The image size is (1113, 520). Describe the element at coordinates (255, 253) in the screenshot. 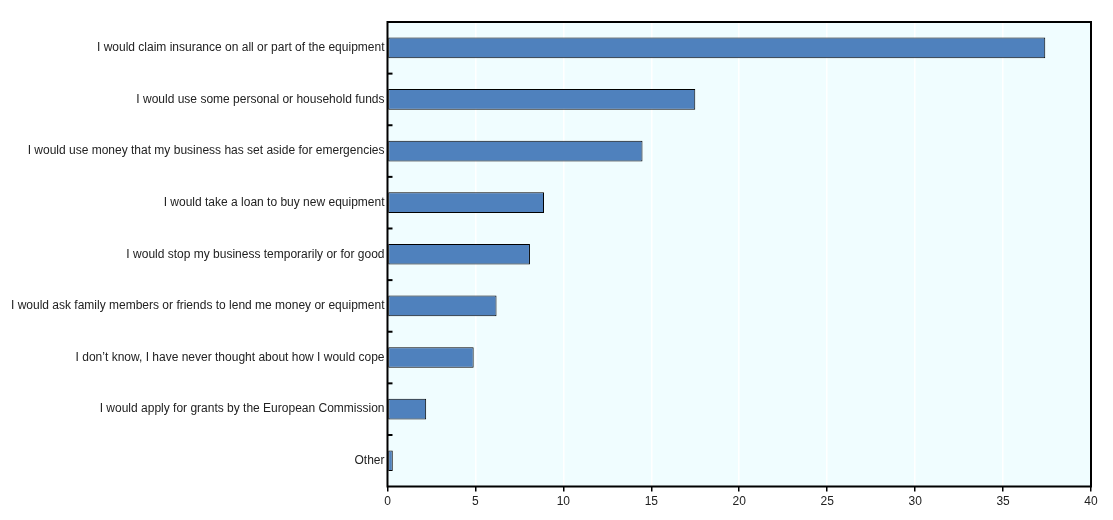

I see `y-tick-label: I would stop my business temporarily or for good` at that location.